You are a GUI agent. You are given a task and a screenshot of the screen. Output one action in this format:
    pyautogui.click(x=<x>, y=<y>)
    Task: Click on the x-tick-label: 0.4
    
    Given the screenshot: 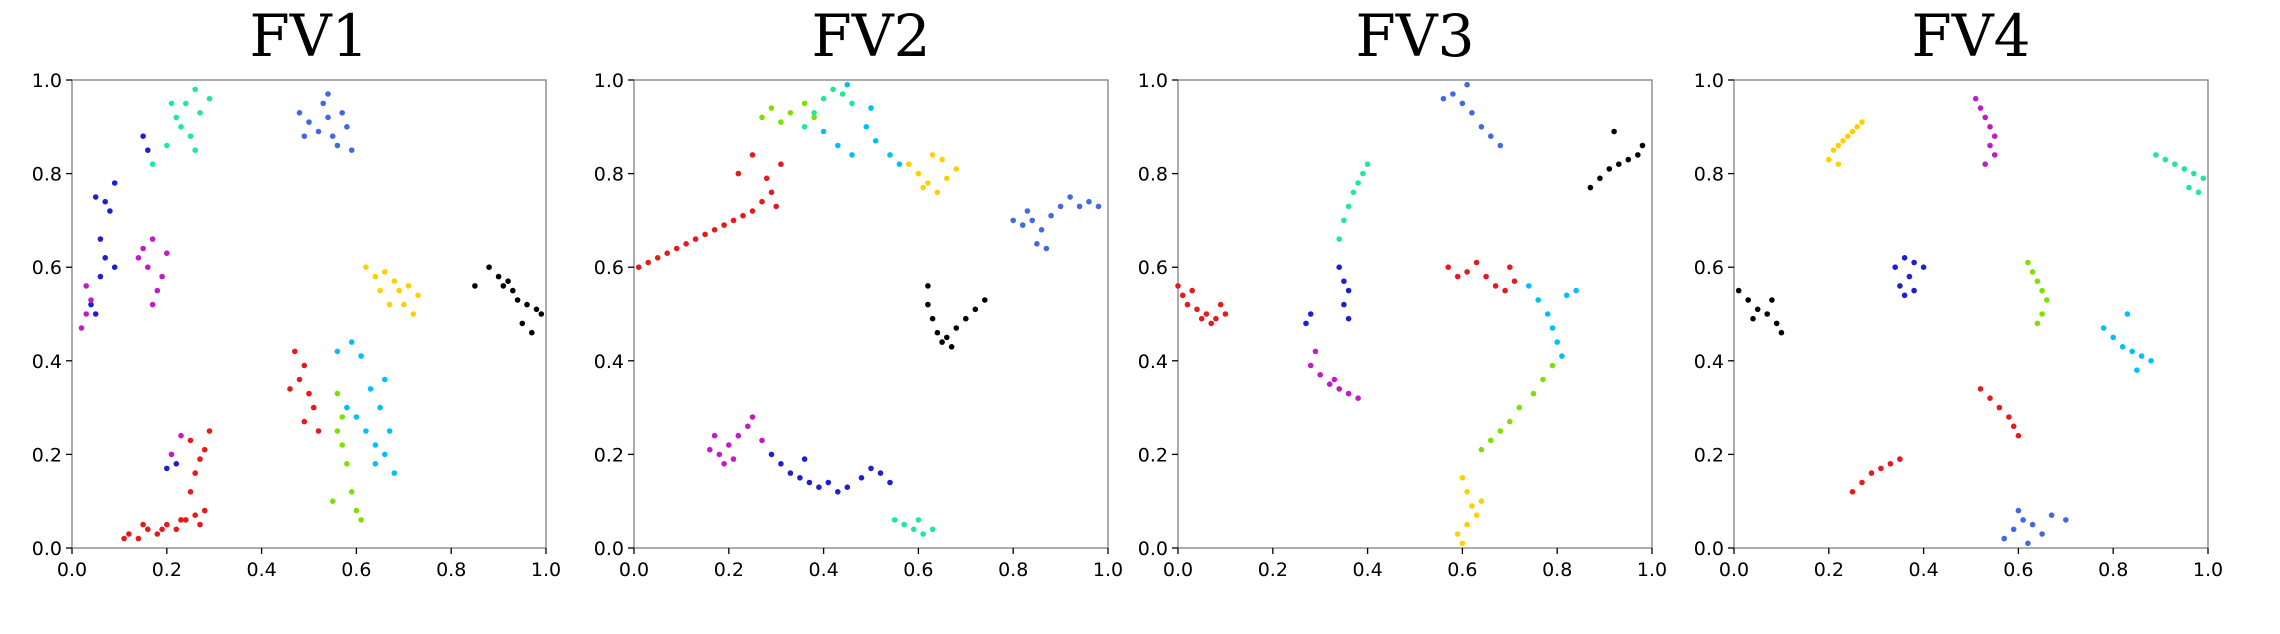 What is the action you would take?
    pyautogui.click(x=1923, y=570)
    